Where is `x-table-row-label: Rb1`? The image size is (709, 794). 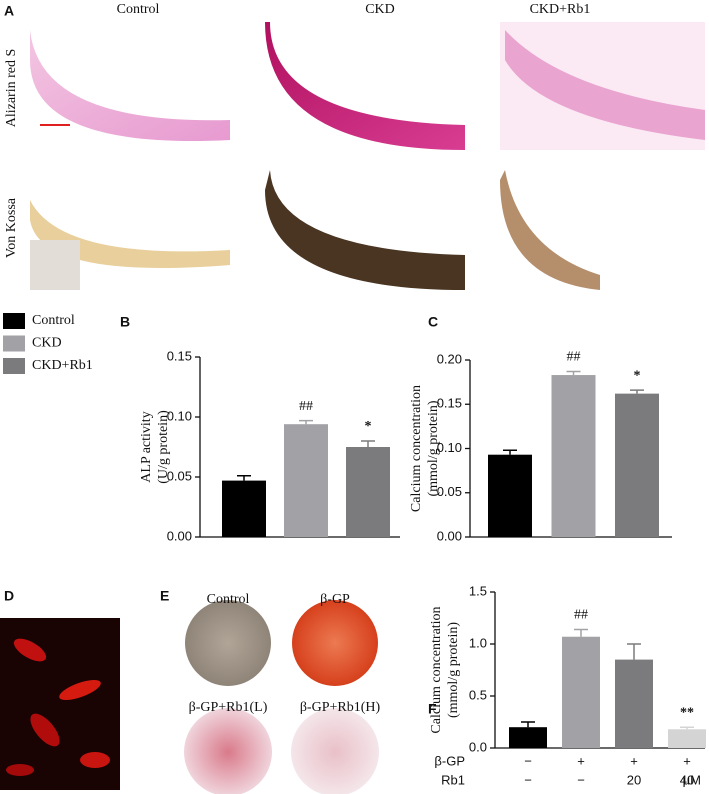
x-table-row-label: Rb1 is located at coordinates (453, 779).